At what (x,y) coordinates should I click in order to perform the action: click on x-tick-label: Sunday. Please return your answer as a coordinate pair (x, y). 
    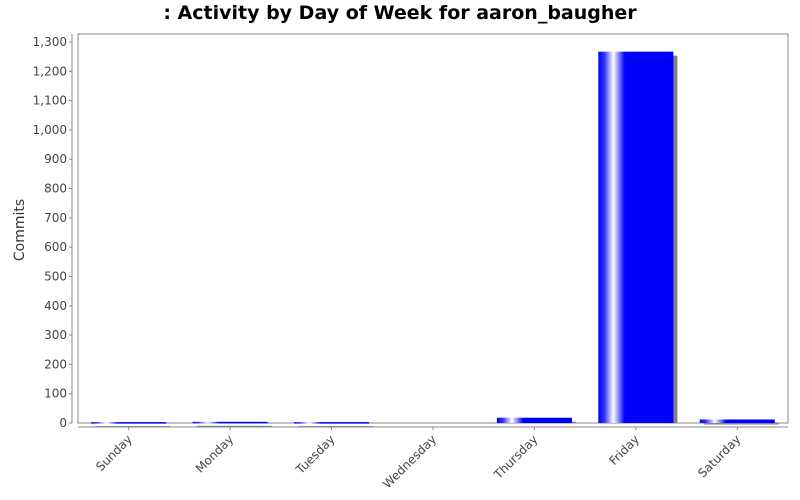
    Looking at the image, I should click on (114, 453).